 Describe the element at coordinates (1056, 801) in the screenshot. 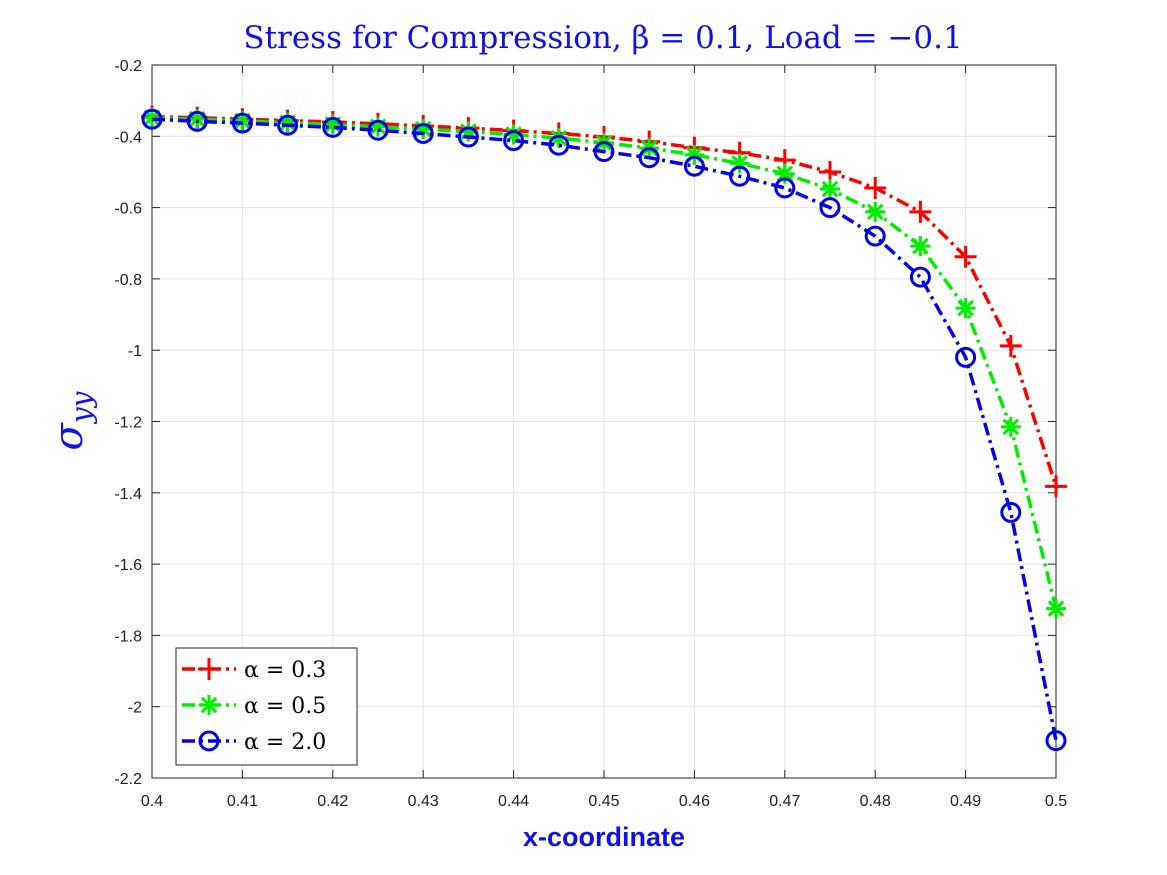

I see `x-tick-label: 0.5` at that location.